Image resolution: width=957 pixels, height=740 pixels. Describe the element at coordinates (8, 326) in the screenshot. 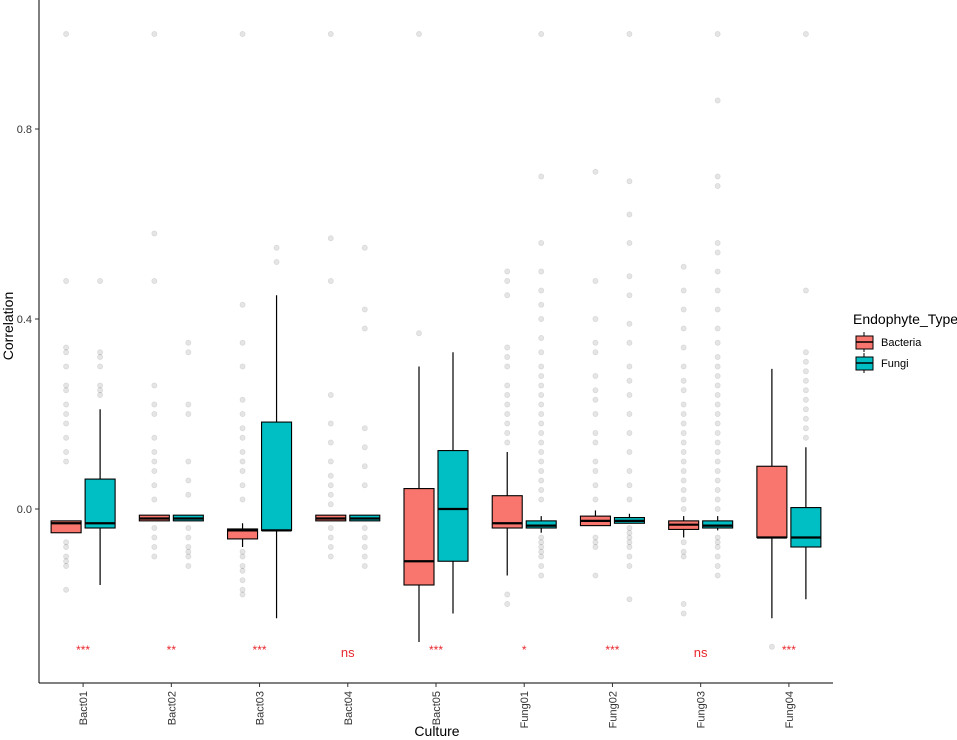

I see `y-axis-title: Correlation` at that location.